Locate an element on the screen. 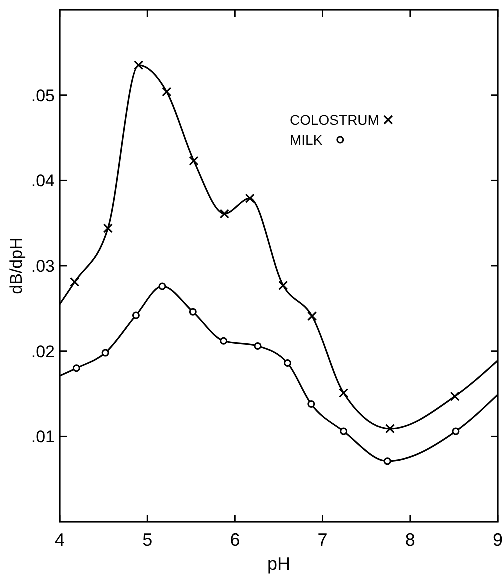  x-tick-label: 9 is located at coordinates (498, 540).